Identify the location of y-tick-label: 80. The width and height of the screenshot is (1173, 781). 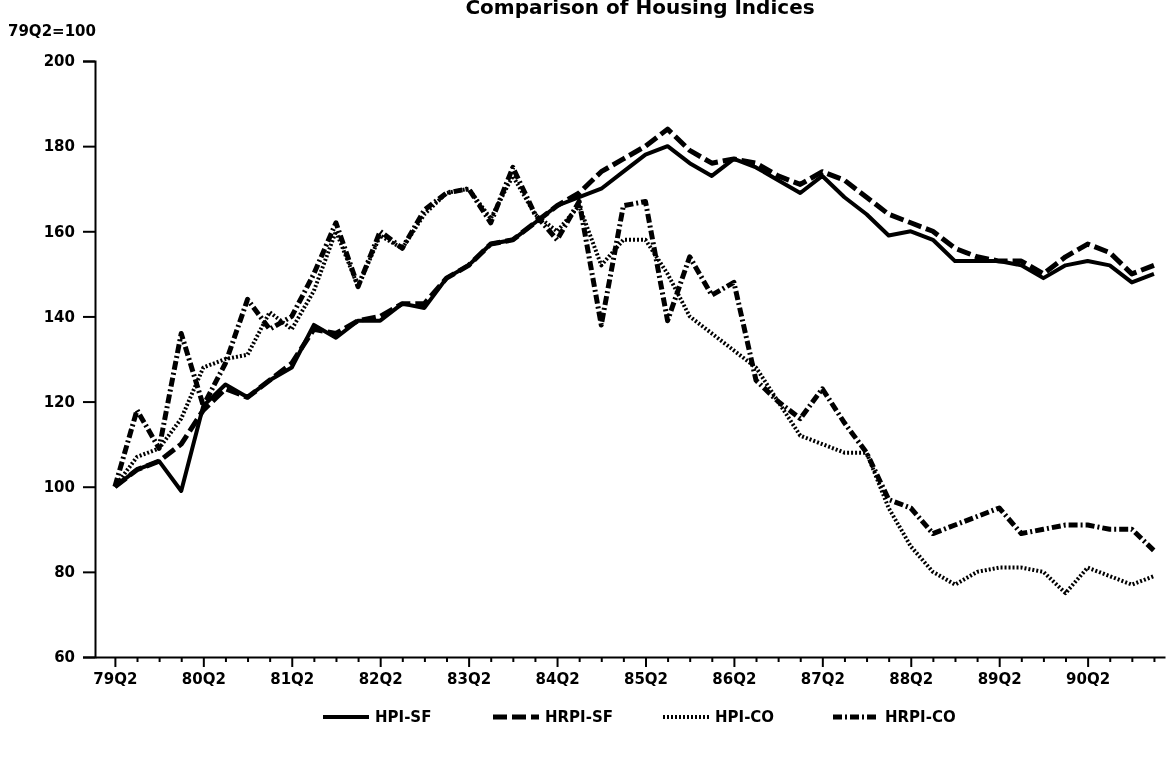
(64, 572).